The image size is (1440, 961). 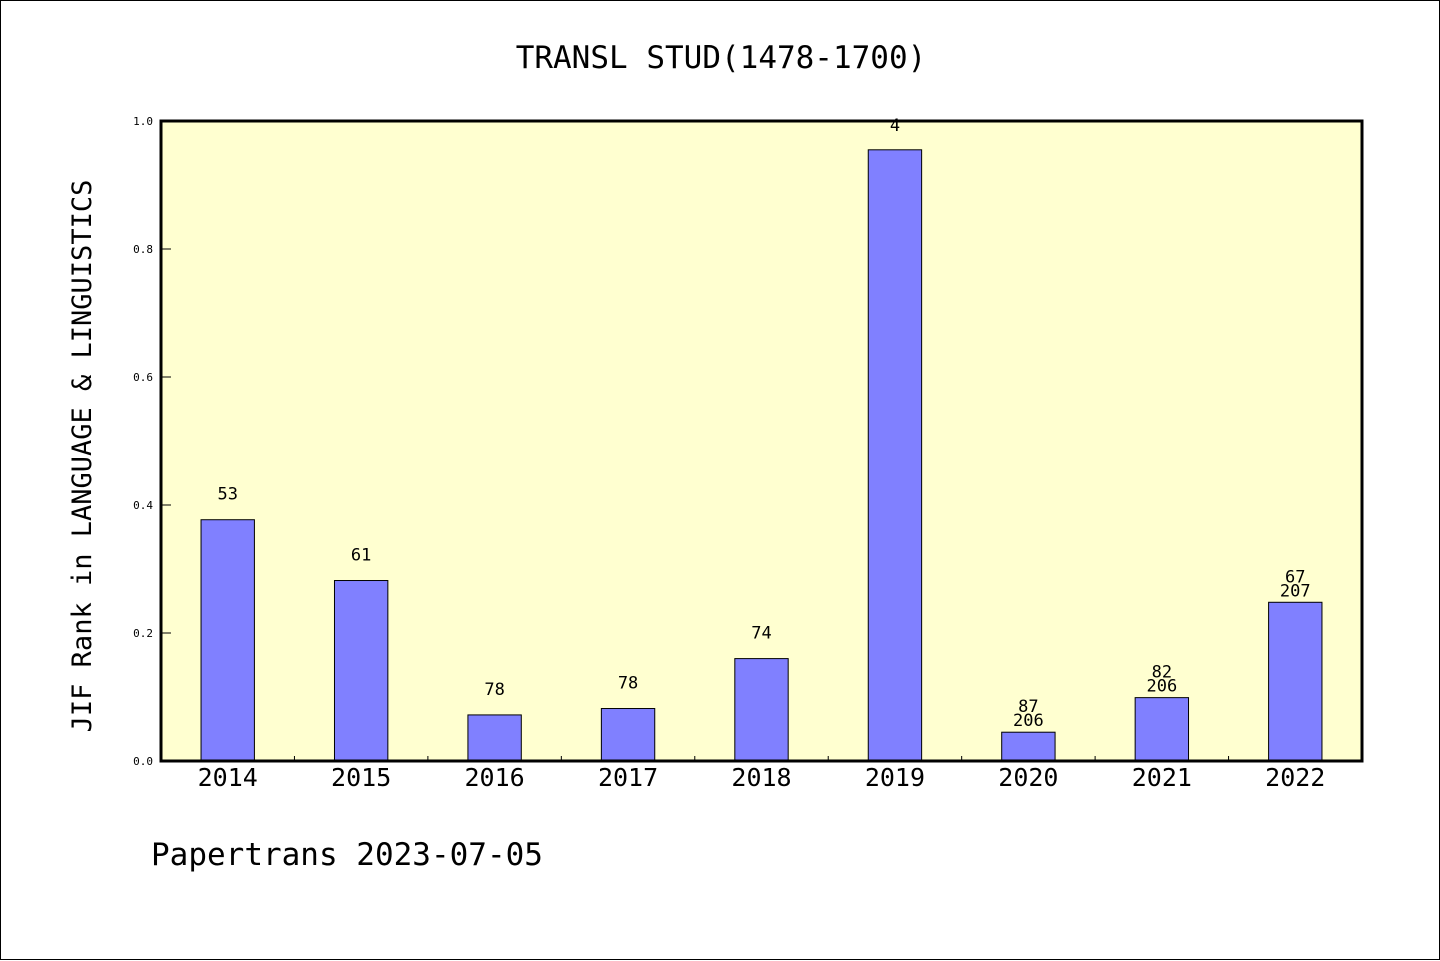 What do you see at coordinates (1162, 777) in the screenshot?
I see `x-tick-label-2021: 2021` at bounding box center [1162, 777].